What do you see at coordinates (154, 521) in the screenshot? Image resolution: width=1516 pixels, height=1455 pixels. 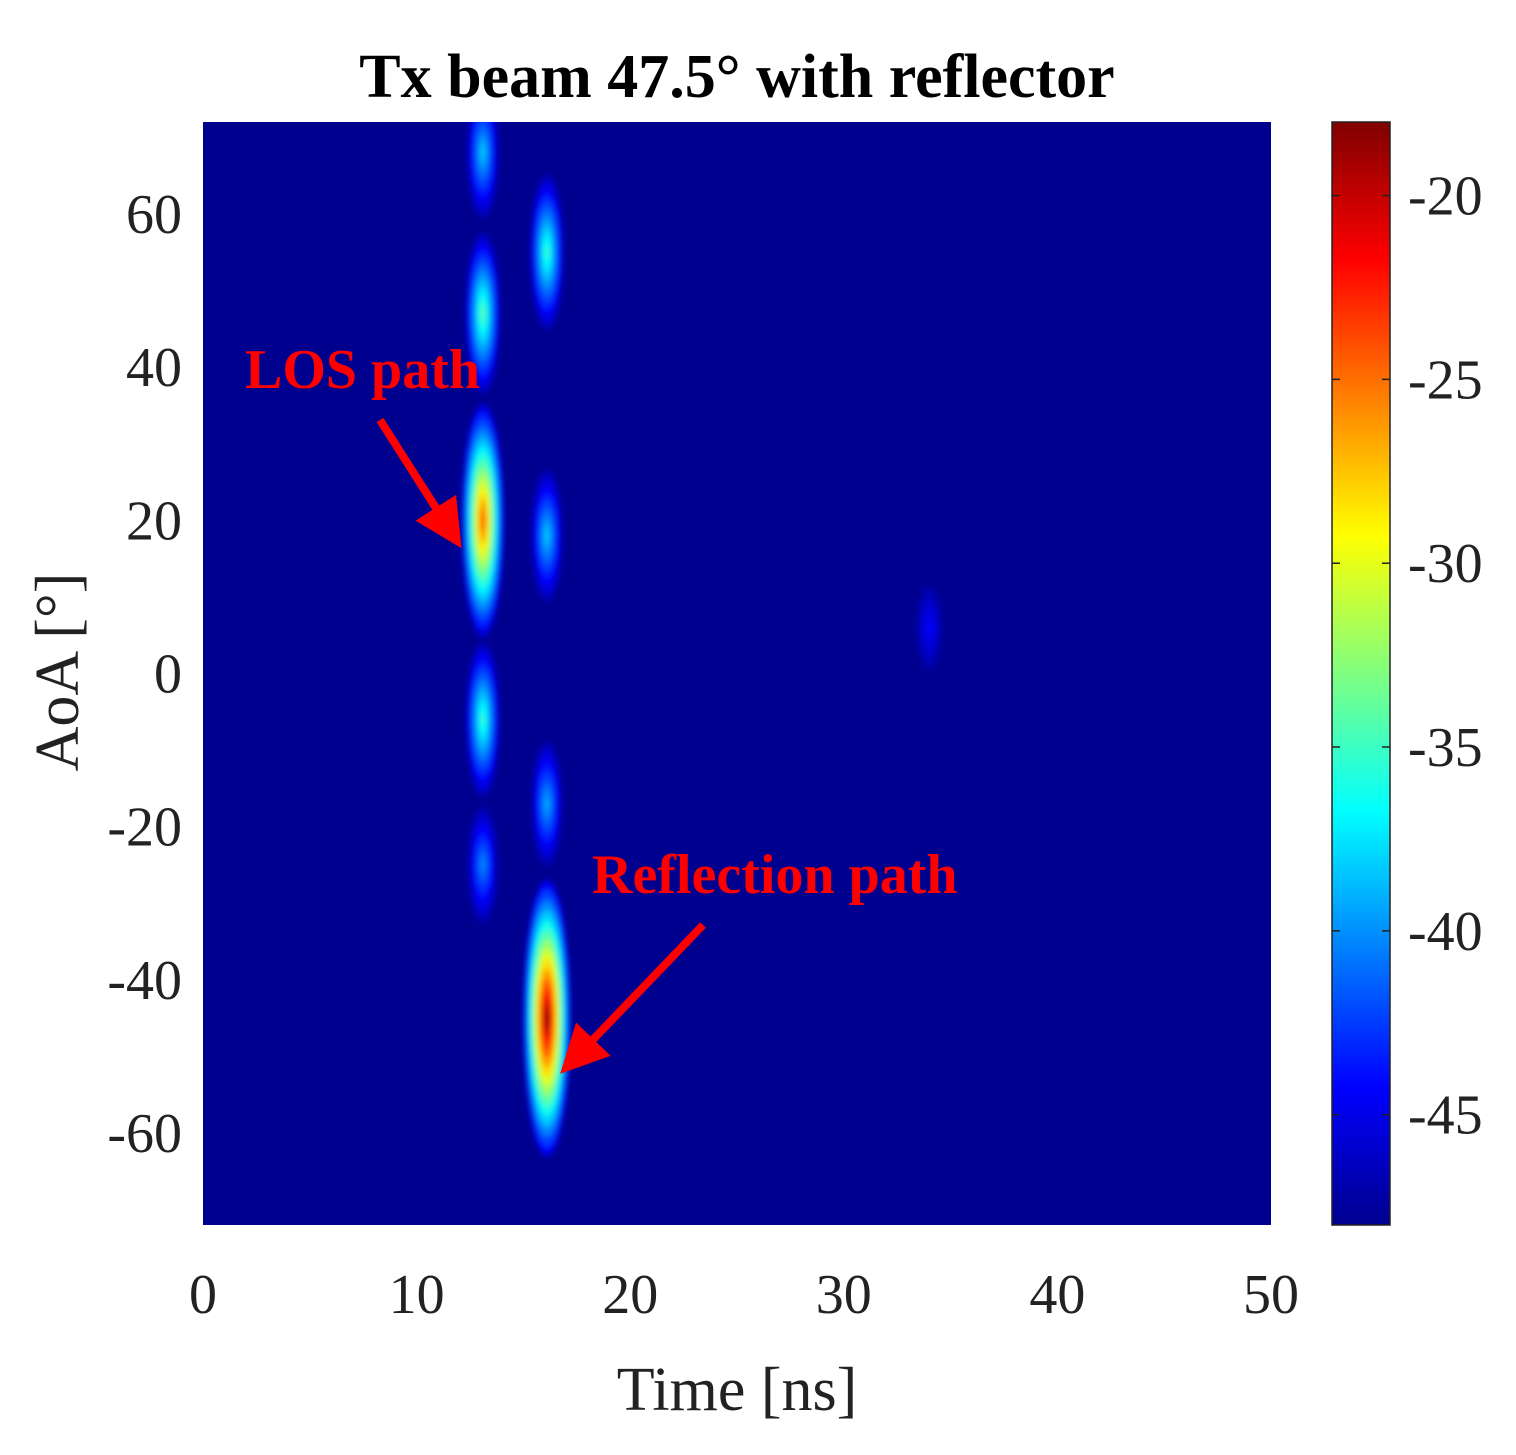 I see `y-tick-label: 20` at bounding box center [154, 521].